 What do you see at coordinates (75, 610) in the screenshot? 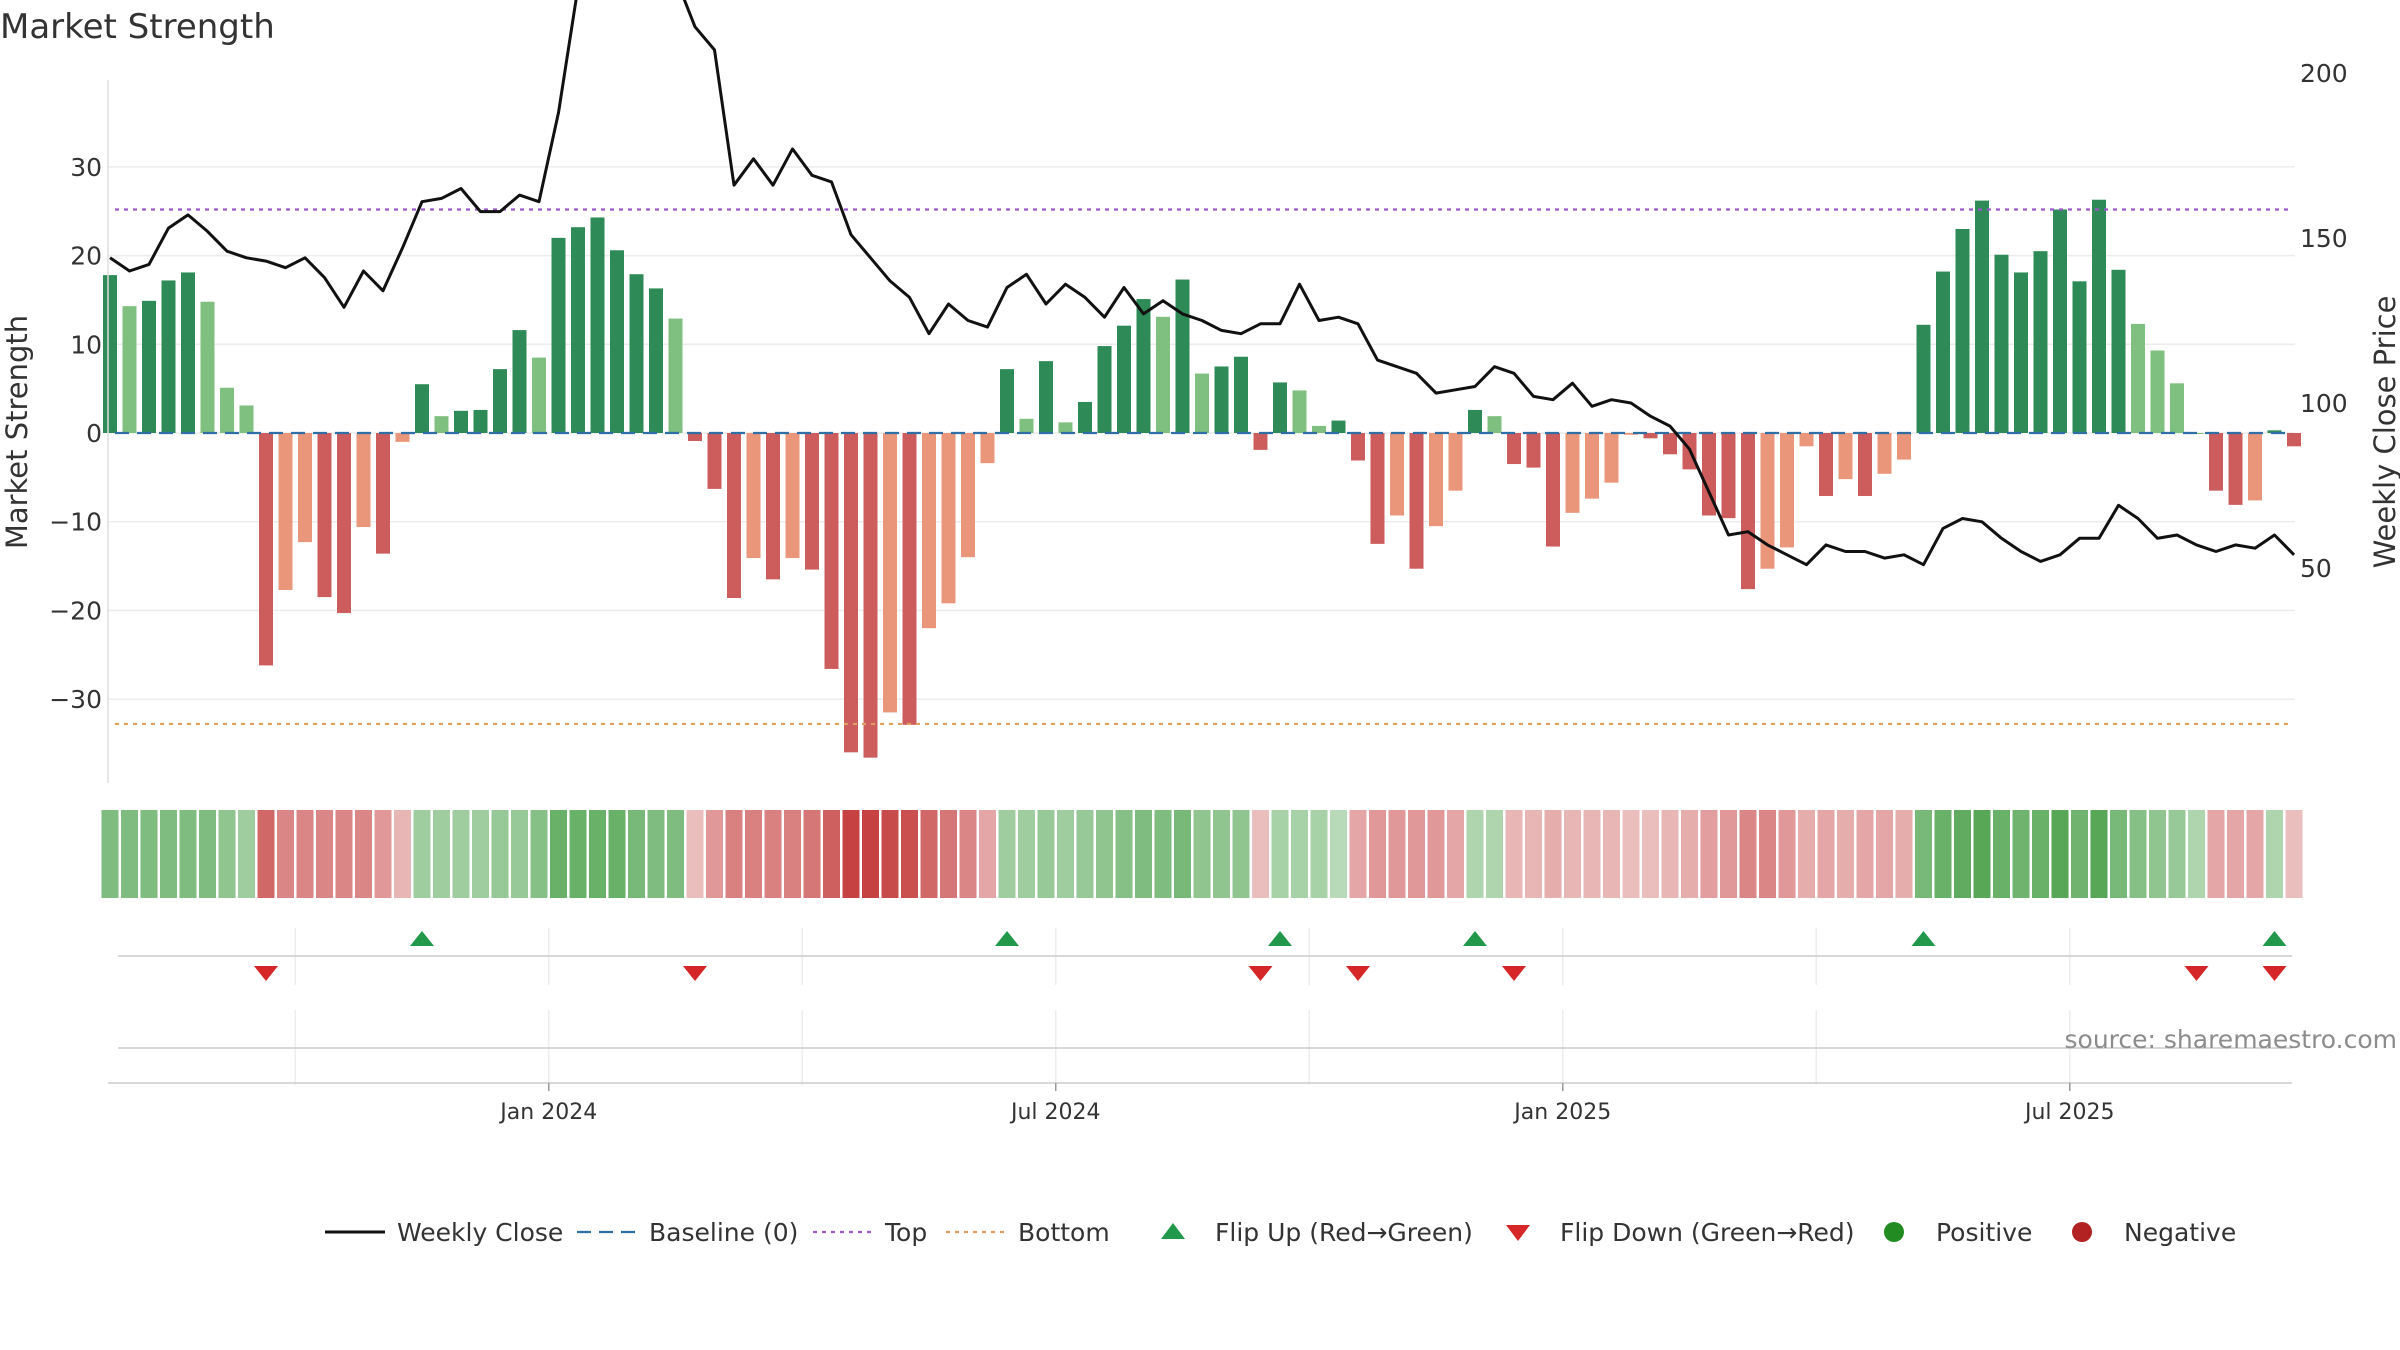
I see `left-tick-label: −20` at bounding box center [75, 610].